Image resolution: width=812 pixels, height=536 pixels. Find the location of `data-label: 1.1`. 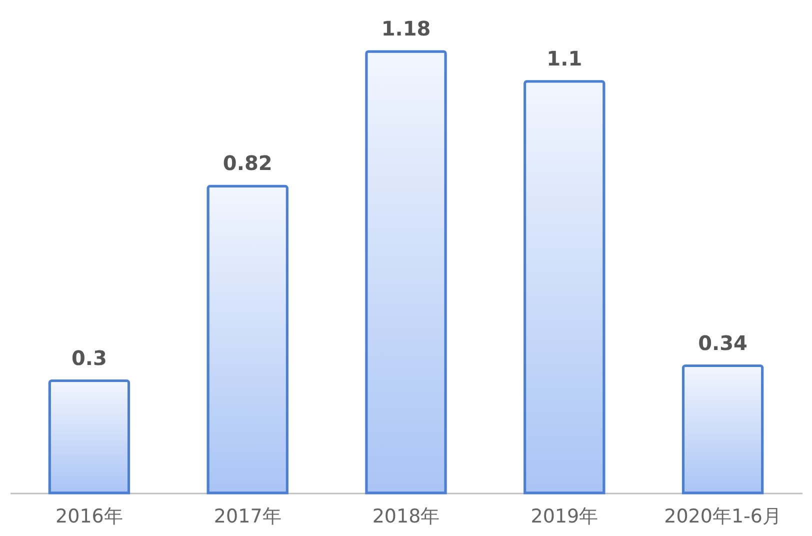

data-label: 1.1 is located at coordinates (564, 58).